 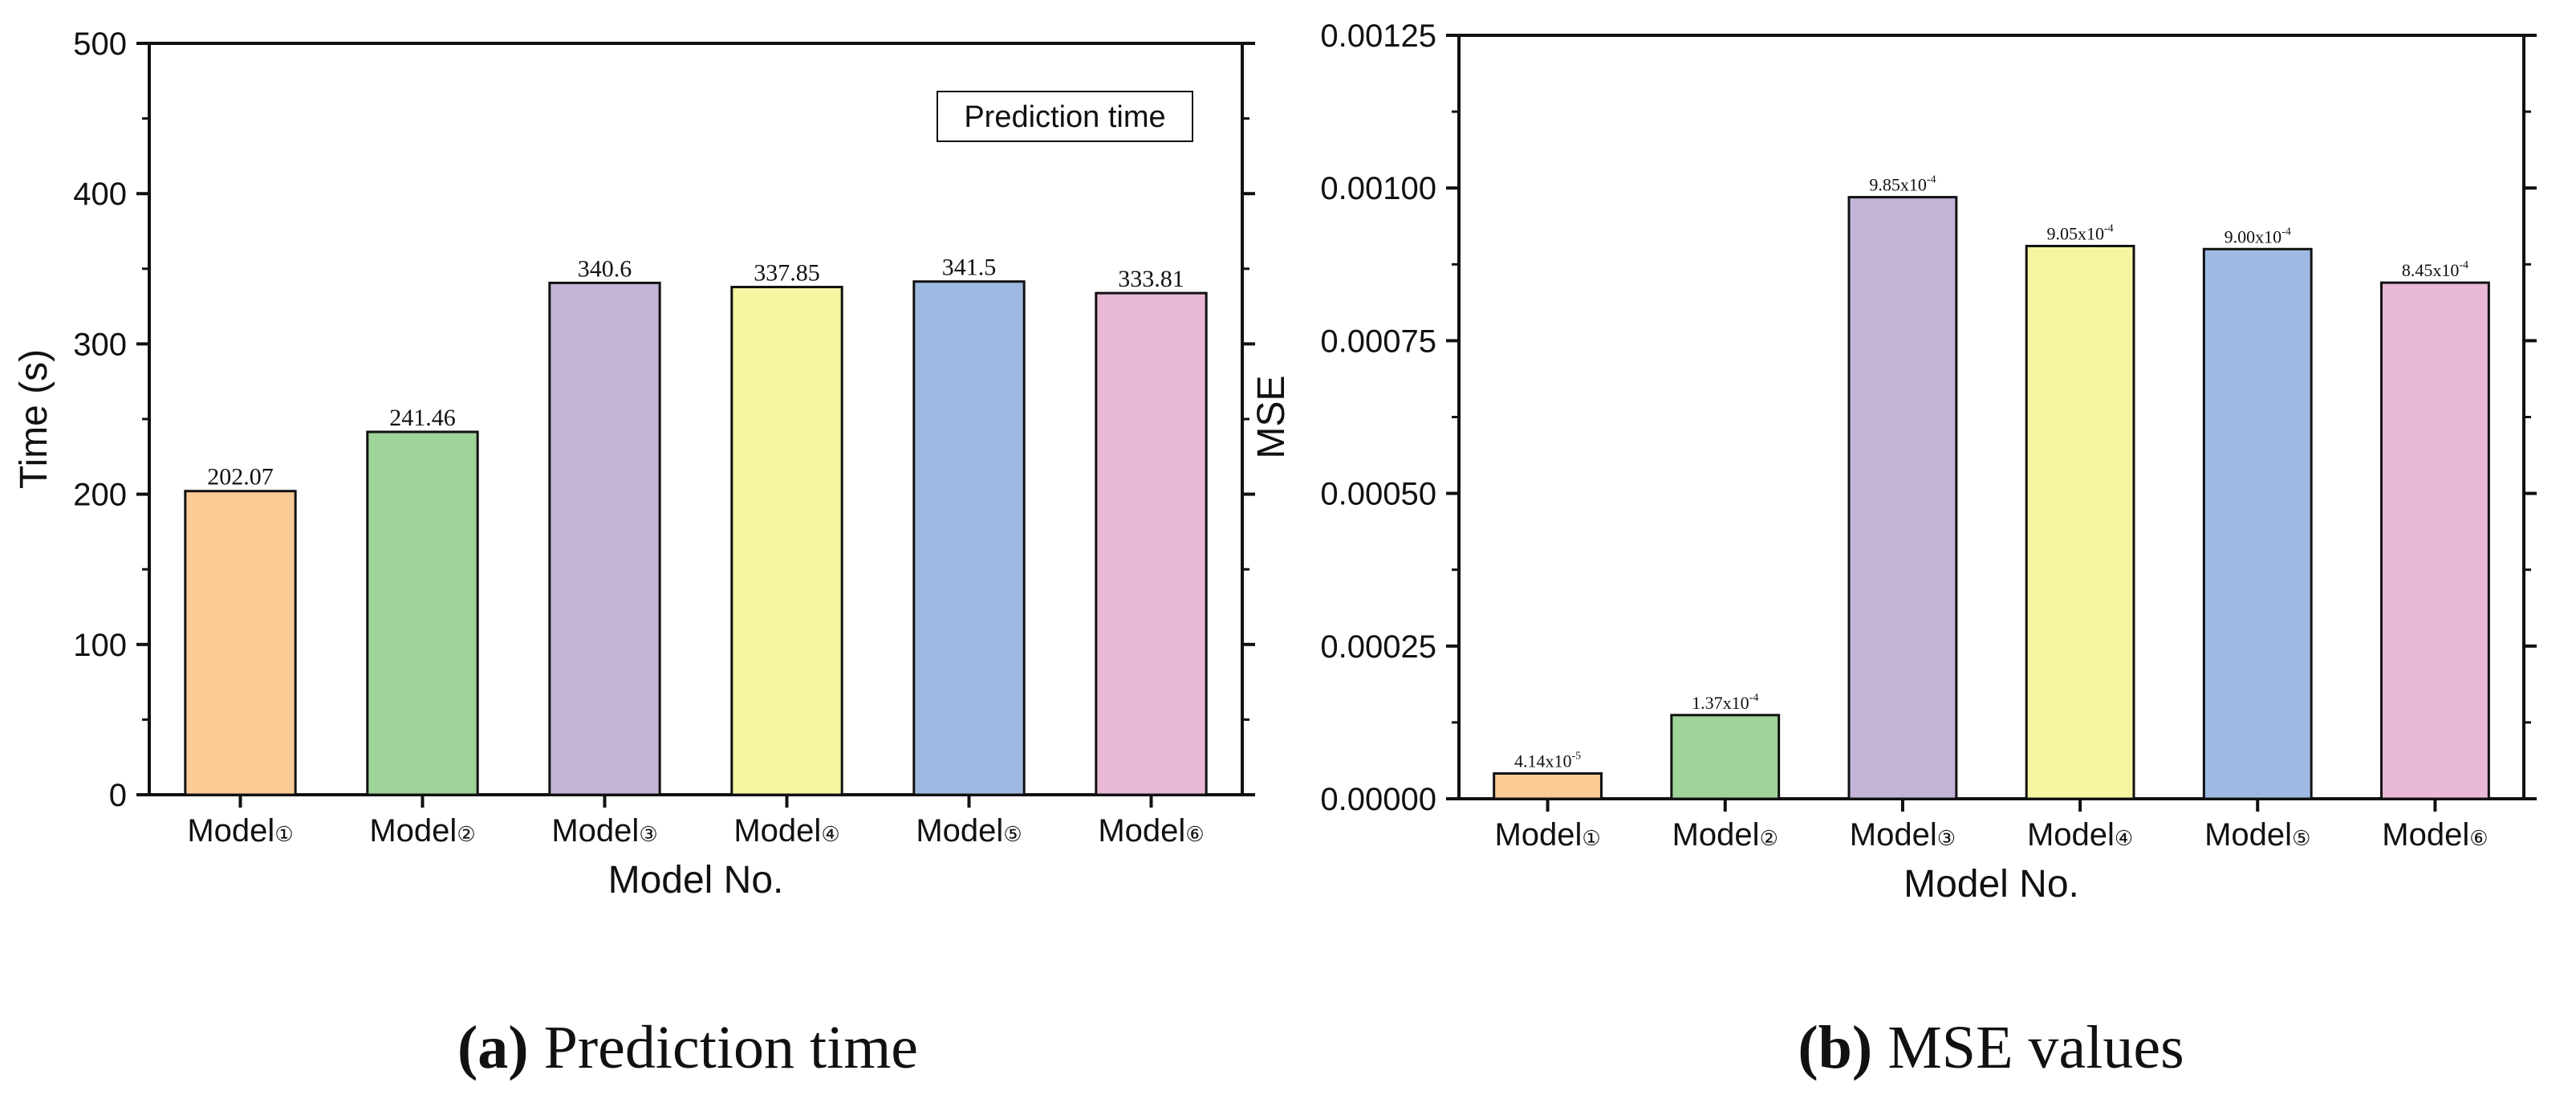 What do you see at coordinates (969, 267) in the screenshot?
I see `data-label: 341.5` at bounding box center [969, 267].